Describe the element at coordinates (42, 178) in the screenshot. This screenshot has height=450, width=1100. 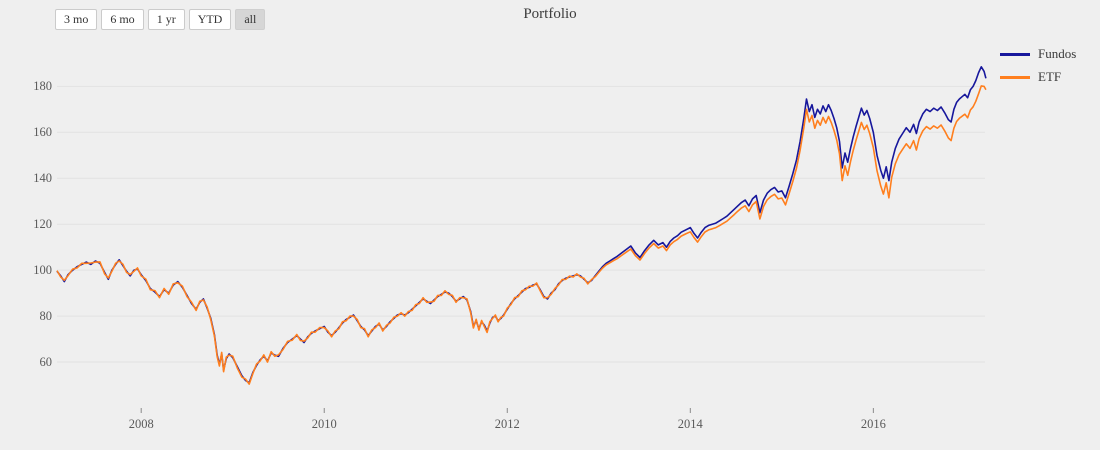
I see `y-tick-label: 140` at that location.